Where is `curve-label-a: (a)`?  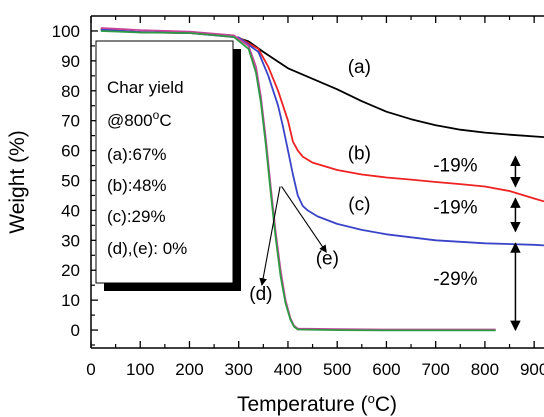 curve-label-a: (a) is located at coordinates (359, 67).